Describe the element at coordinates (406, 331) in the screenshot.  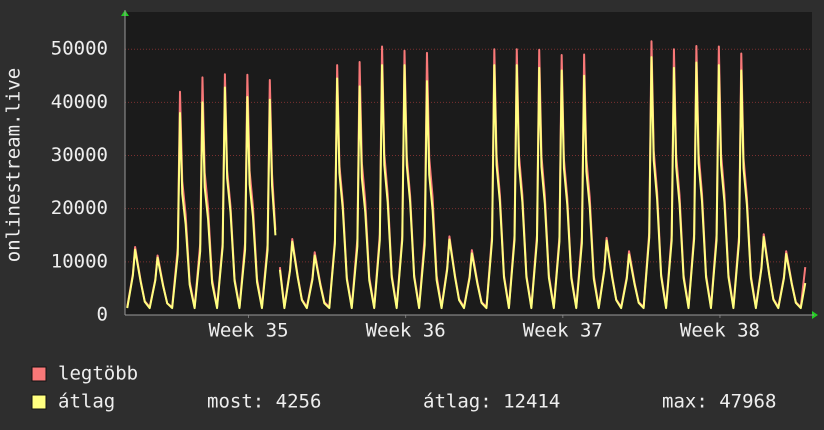
I see `x-tick-label: Week 36` at that location.